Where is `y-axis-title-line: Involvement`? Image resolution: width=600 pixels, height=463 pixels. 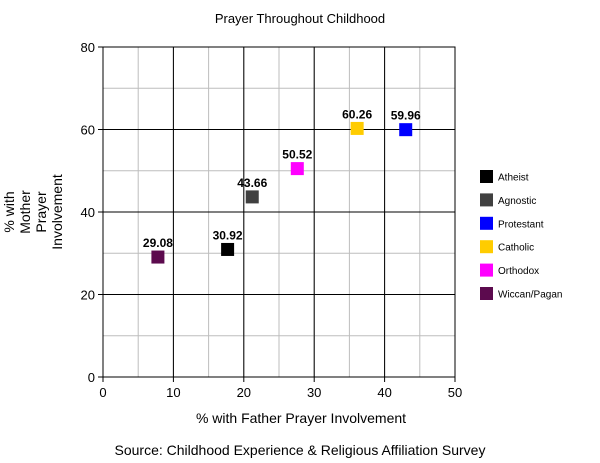
y-axis-title-line: Involvement is located at coordinates (57, 212).